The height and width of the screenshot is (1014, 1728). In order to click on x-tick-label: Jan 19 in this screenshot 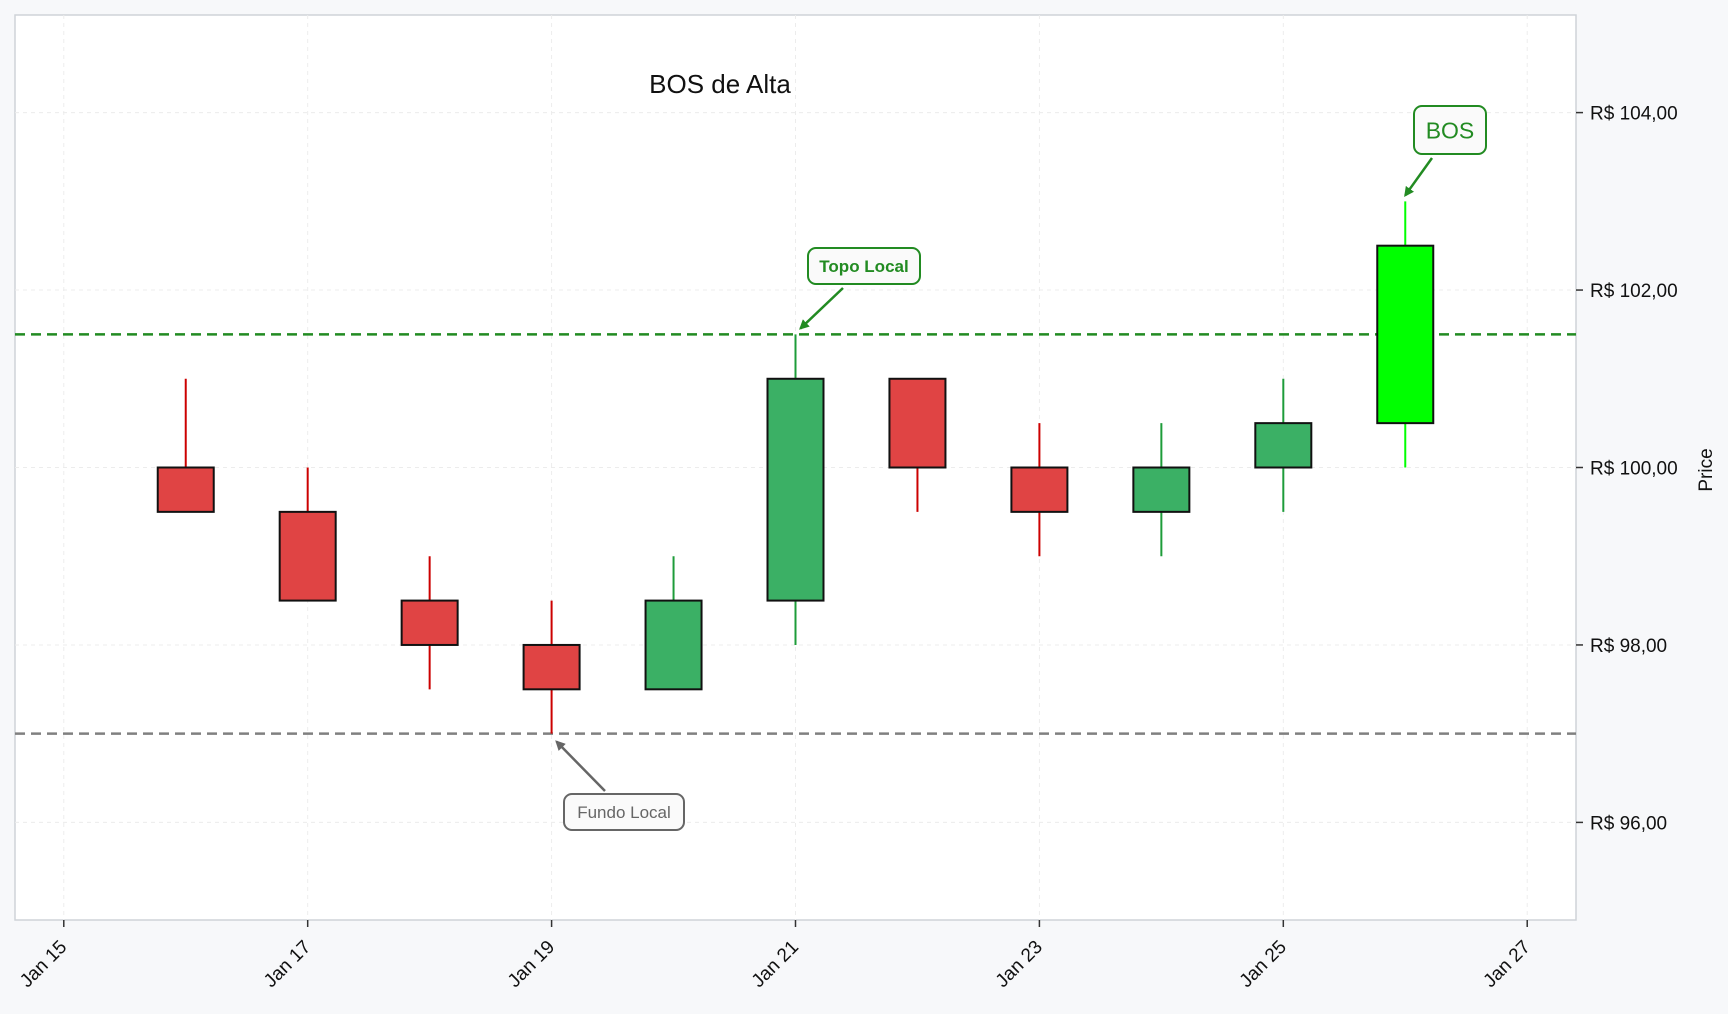, I will do `click(531, 964)`.